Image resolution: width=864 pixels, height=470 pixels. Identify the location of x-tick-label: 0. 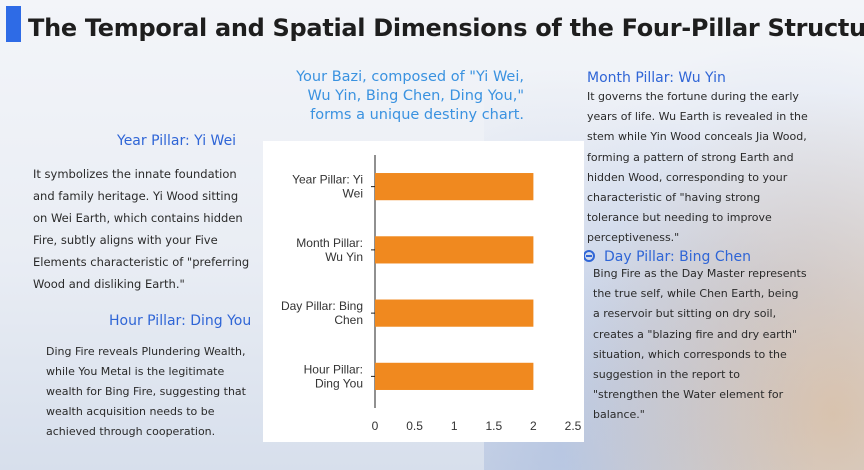
(375, 426).